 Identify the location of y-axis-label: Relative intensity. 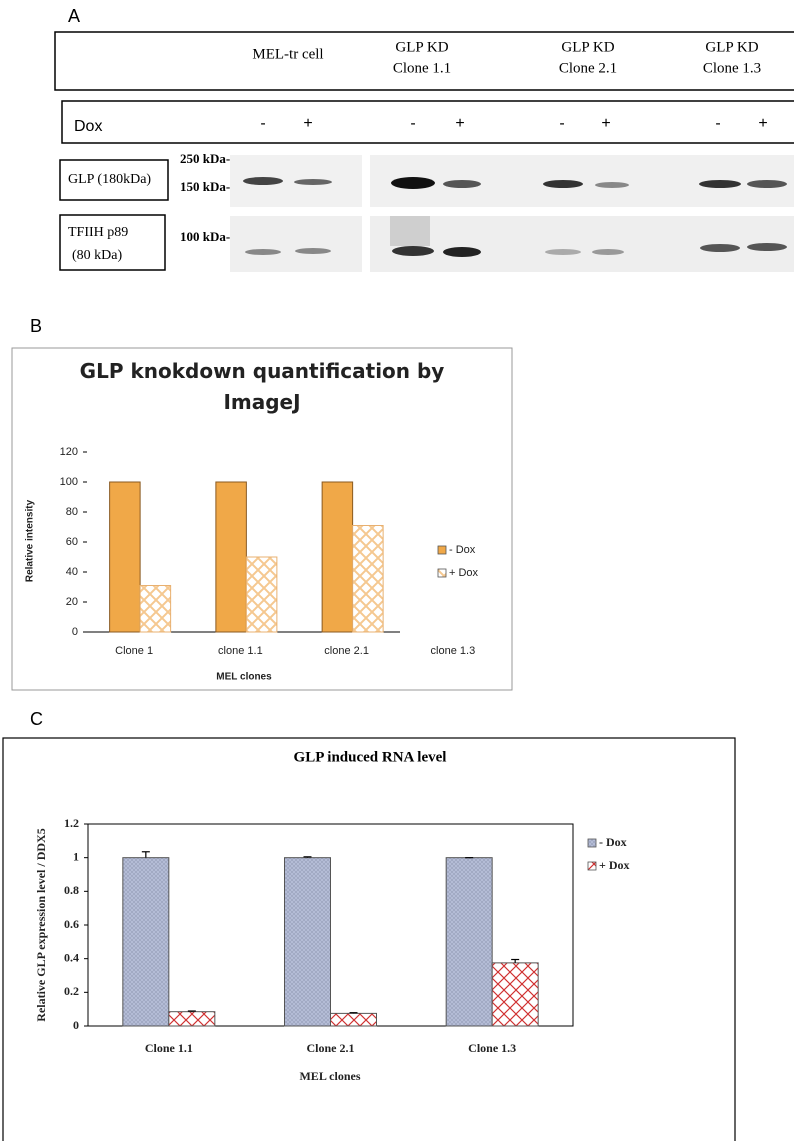
(30, 540).